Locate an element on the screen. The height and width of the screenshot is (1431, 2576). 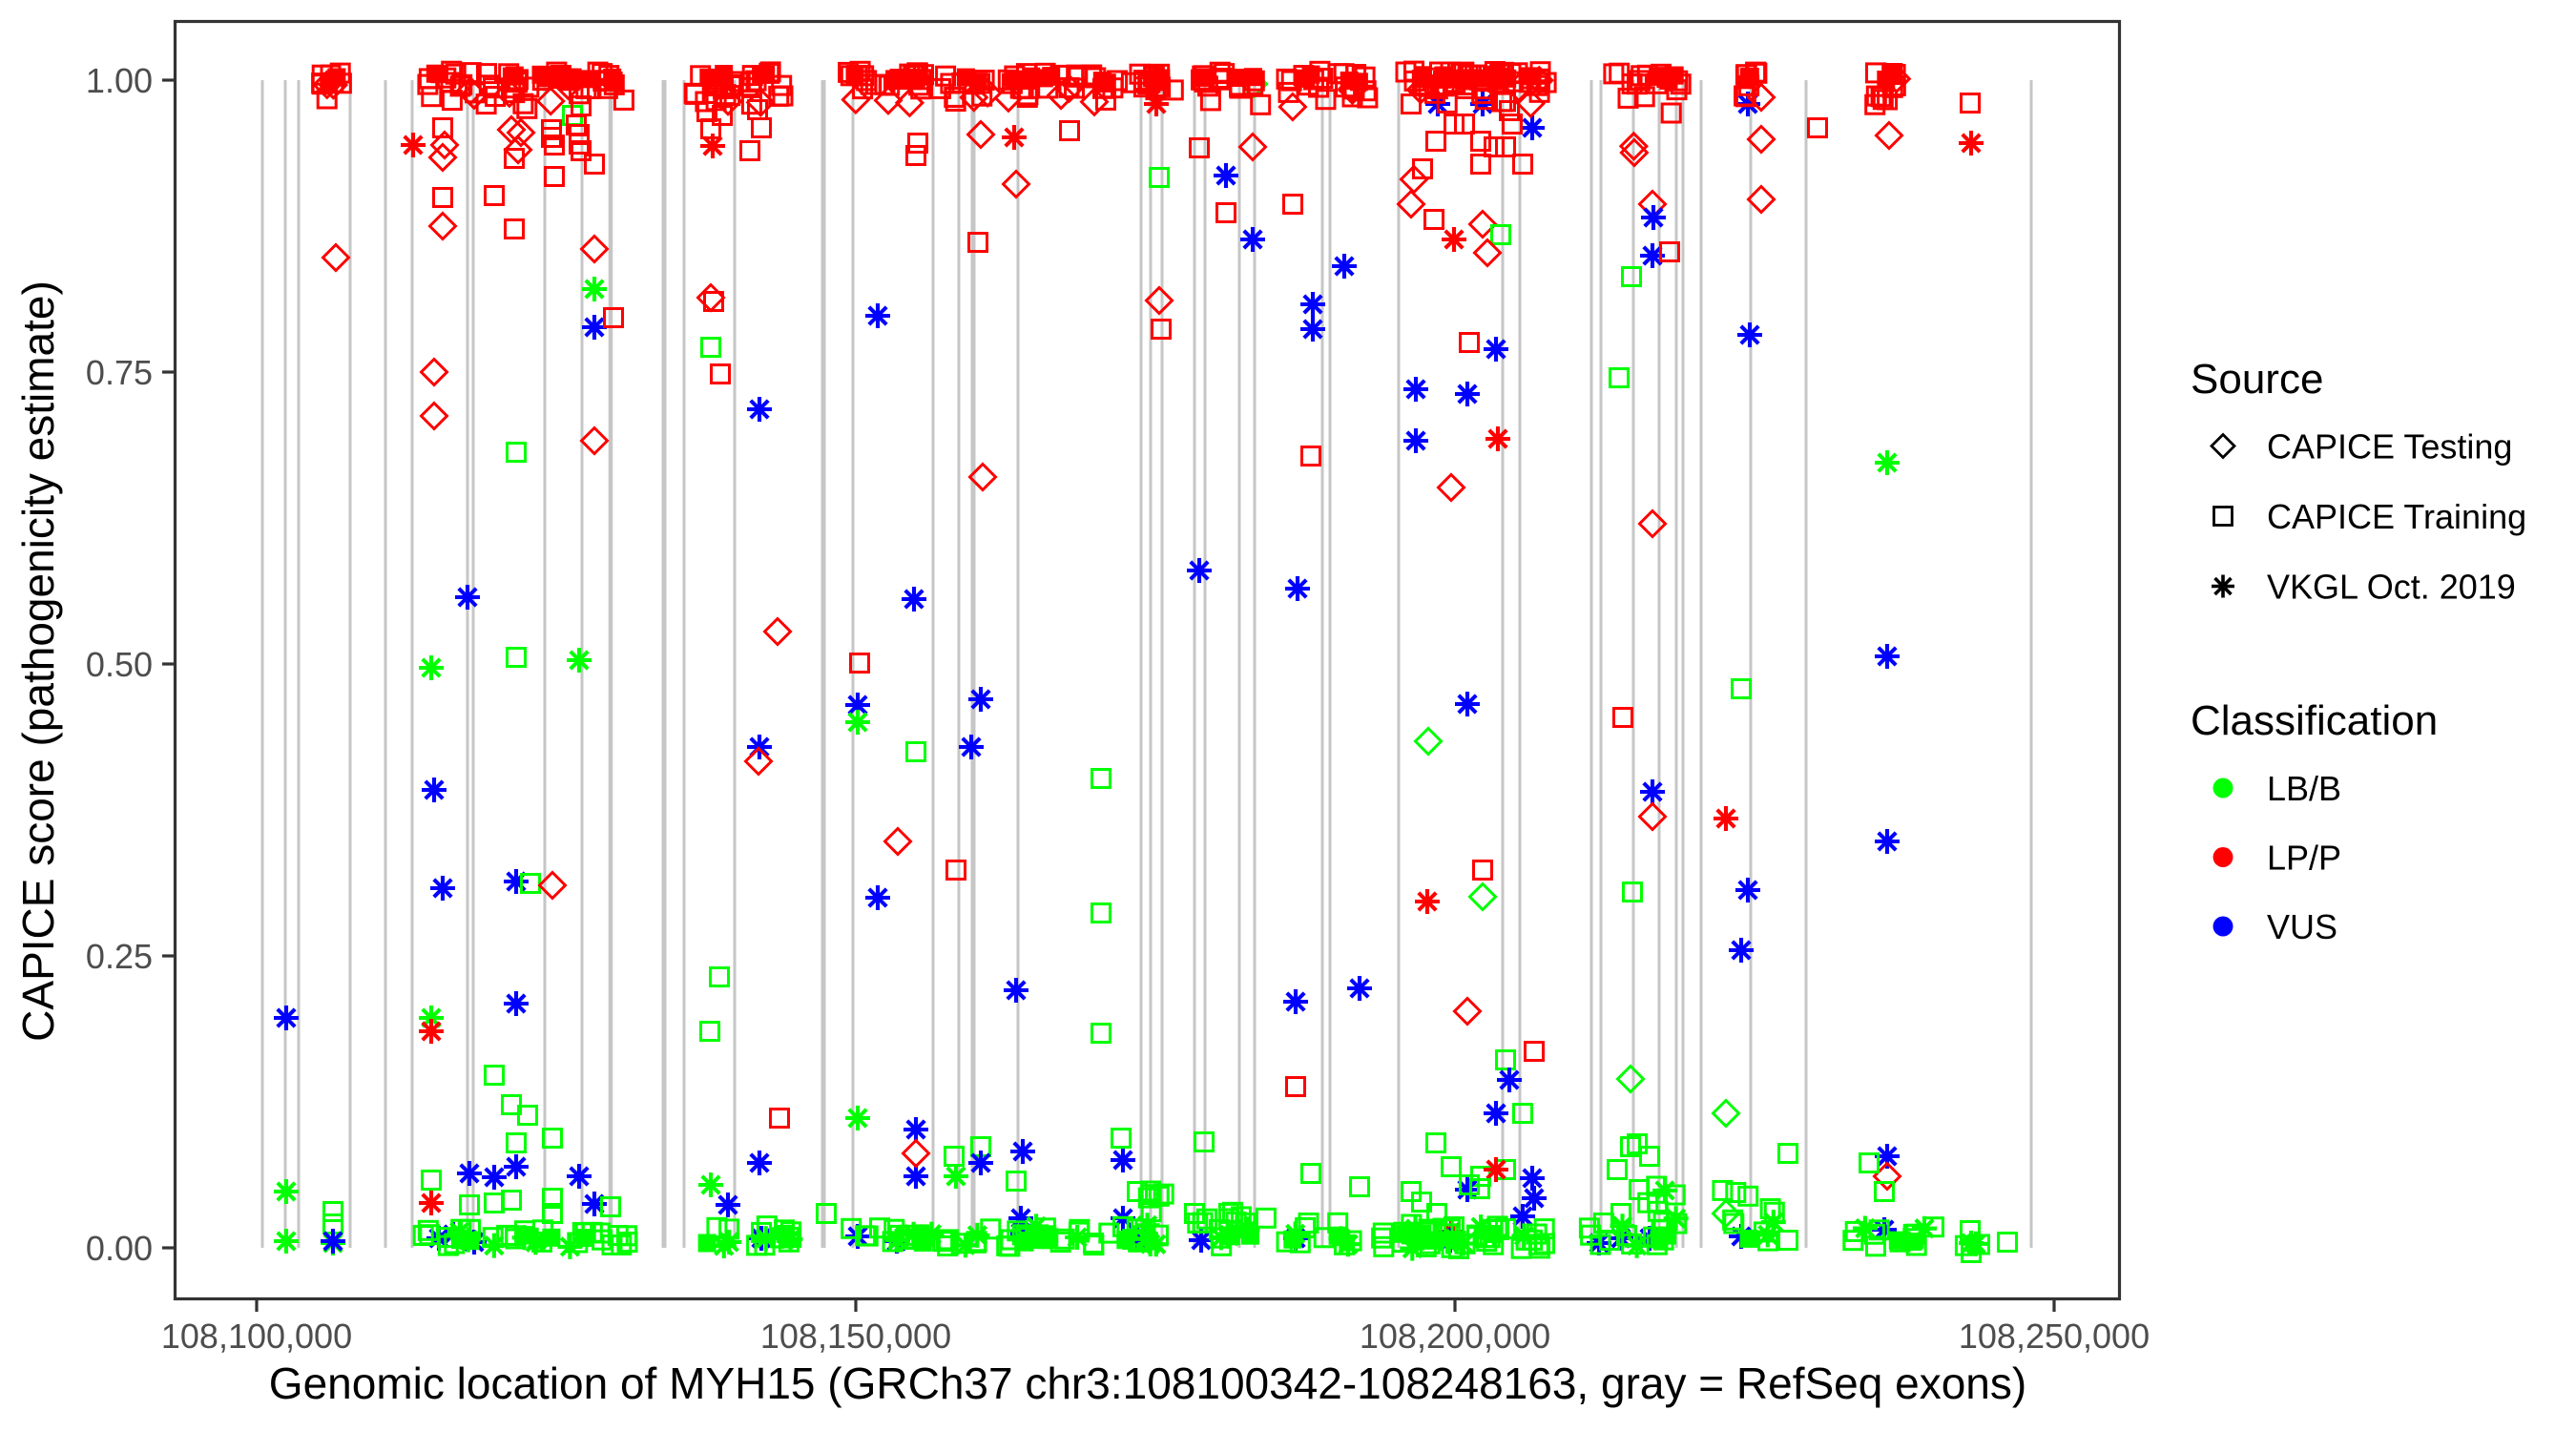
svg-text: 0.00 is located at coordinates (119, 1249).